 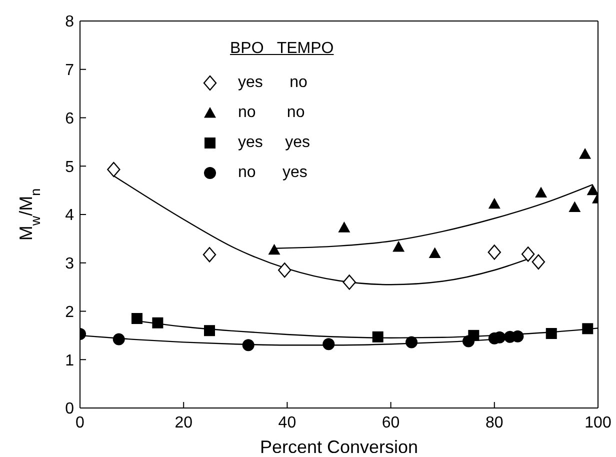 What do you see at coordinates (271, 113) in the screenshot?
I see `legend-label: no no` at bounding box center [271, 113].